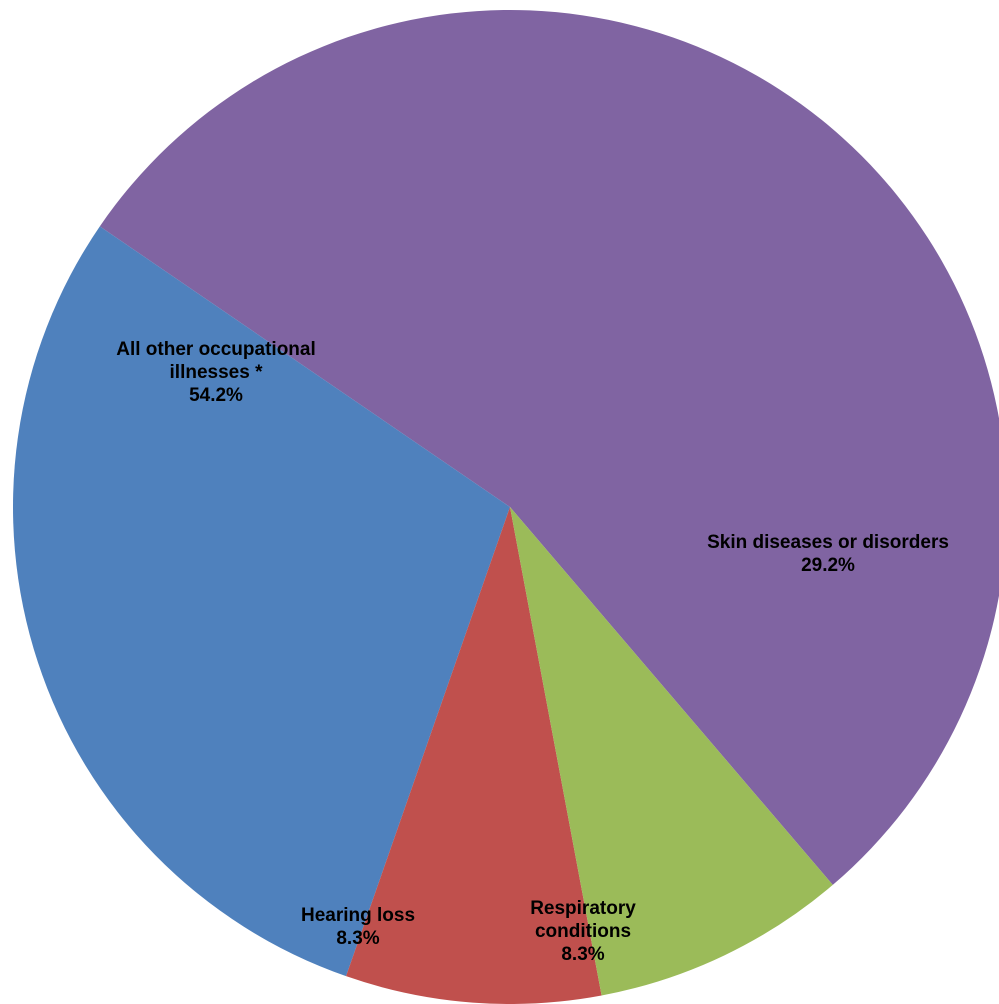 This screenshot has height=1004, width=999. Describe the element at coordinates (828, 542) in the screenshot. I see `pie-category-label: Skin diseases or disorders` at that location.